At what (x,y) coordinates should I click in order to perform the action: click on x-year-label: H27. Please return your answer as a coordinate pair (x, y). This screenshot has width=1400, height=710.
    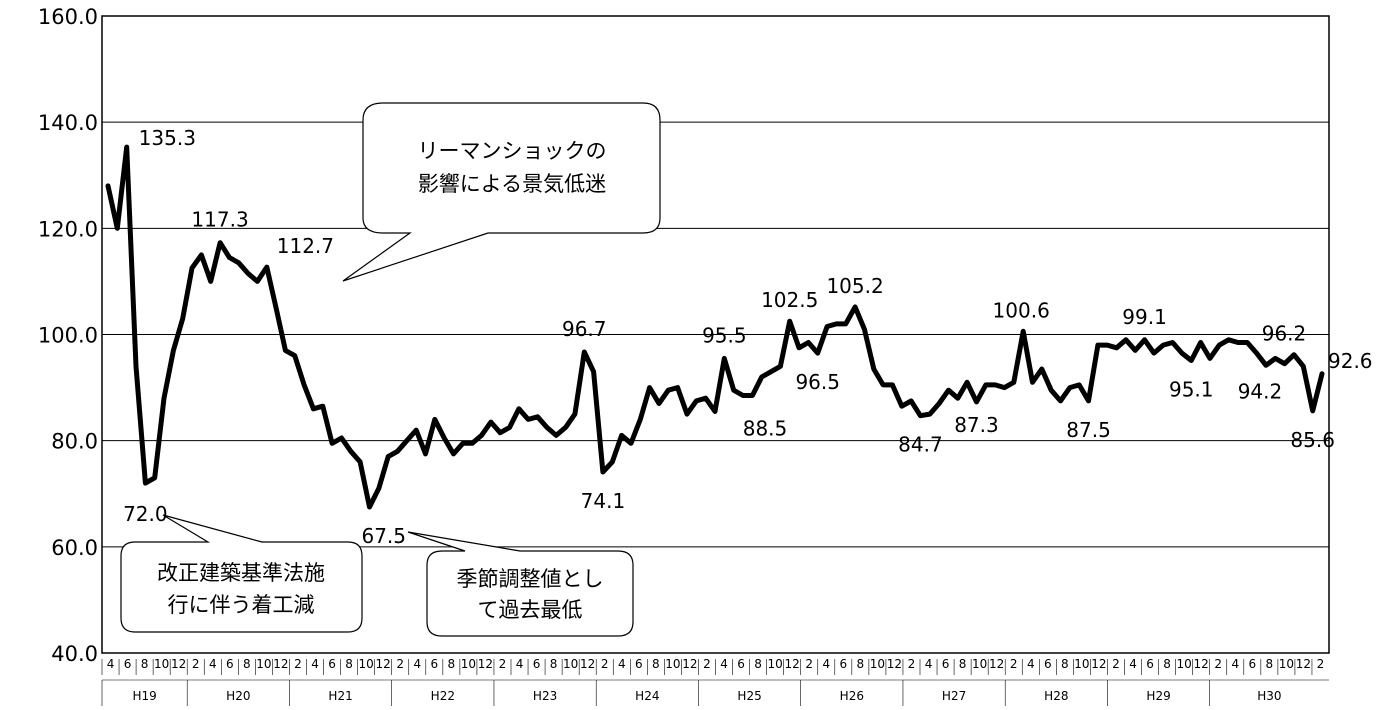
    Looking at the image, I should click on (954, 696).